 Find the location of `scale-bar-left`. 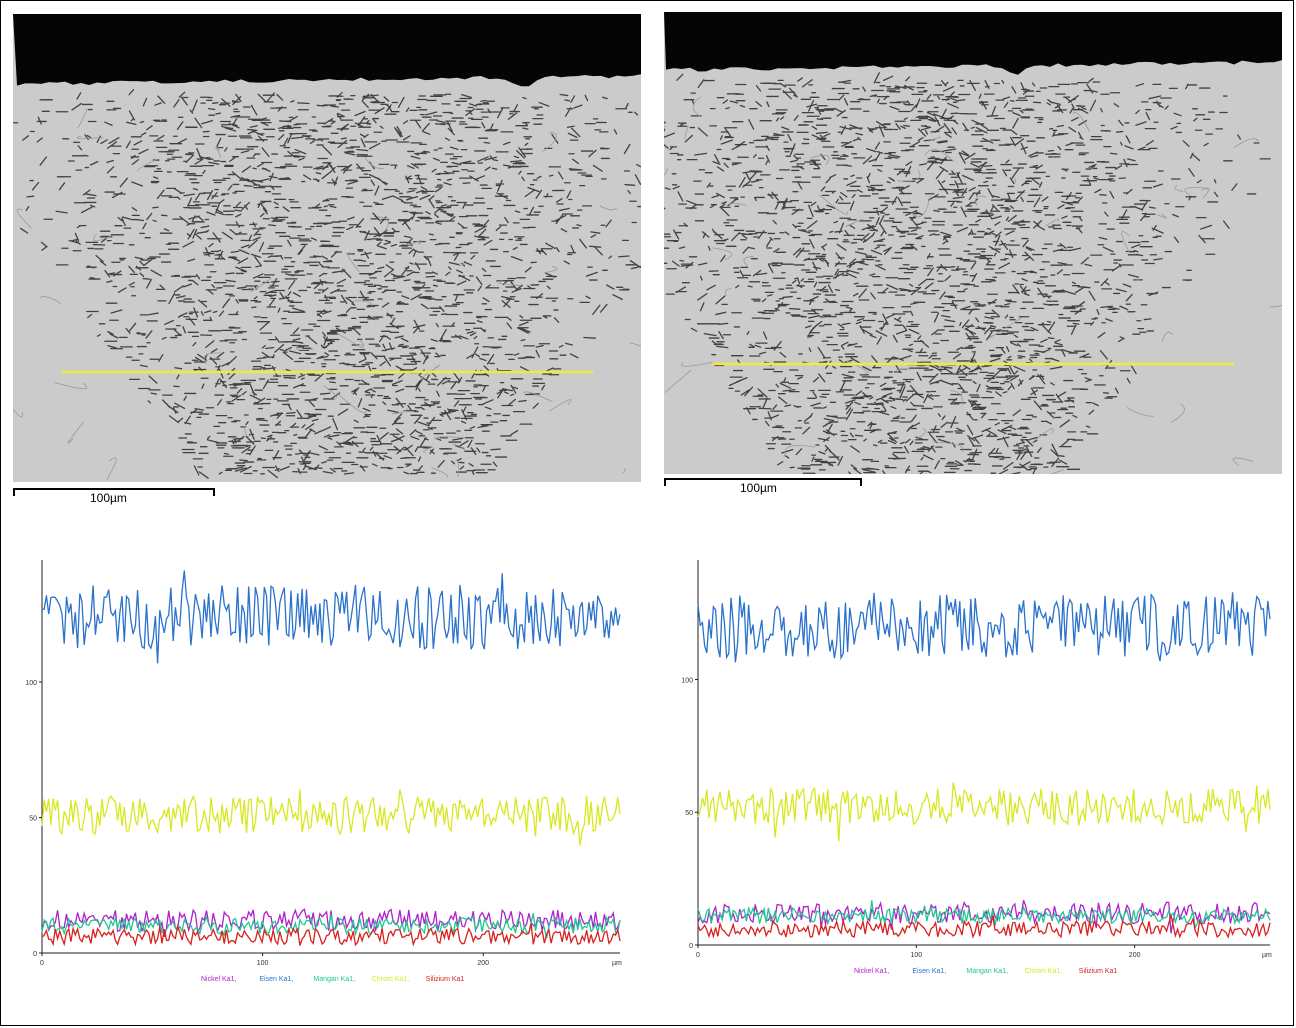

scale-bar-left is located at coordinates (114, 492).